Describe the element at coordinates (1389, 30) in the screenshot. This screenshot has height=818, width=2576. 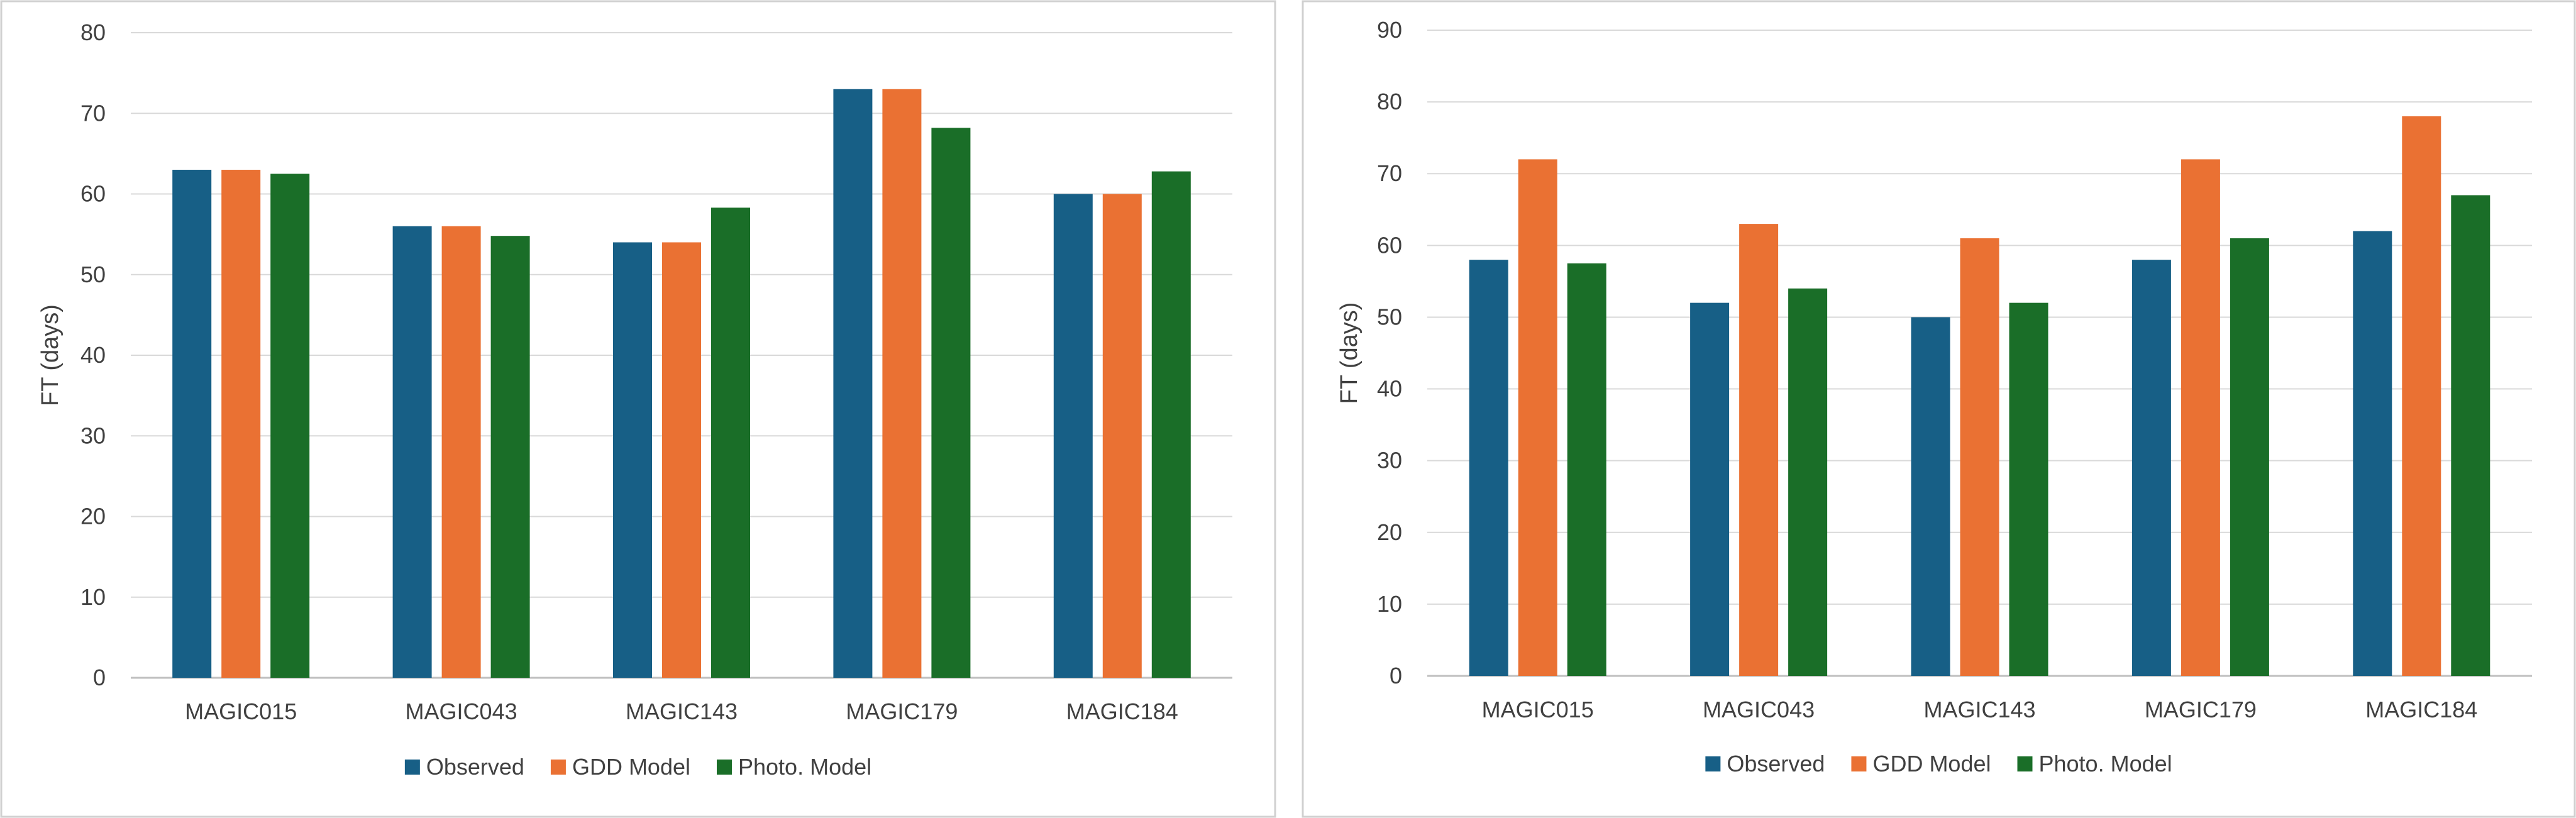
I see `y-tick-label: 90` at that location.